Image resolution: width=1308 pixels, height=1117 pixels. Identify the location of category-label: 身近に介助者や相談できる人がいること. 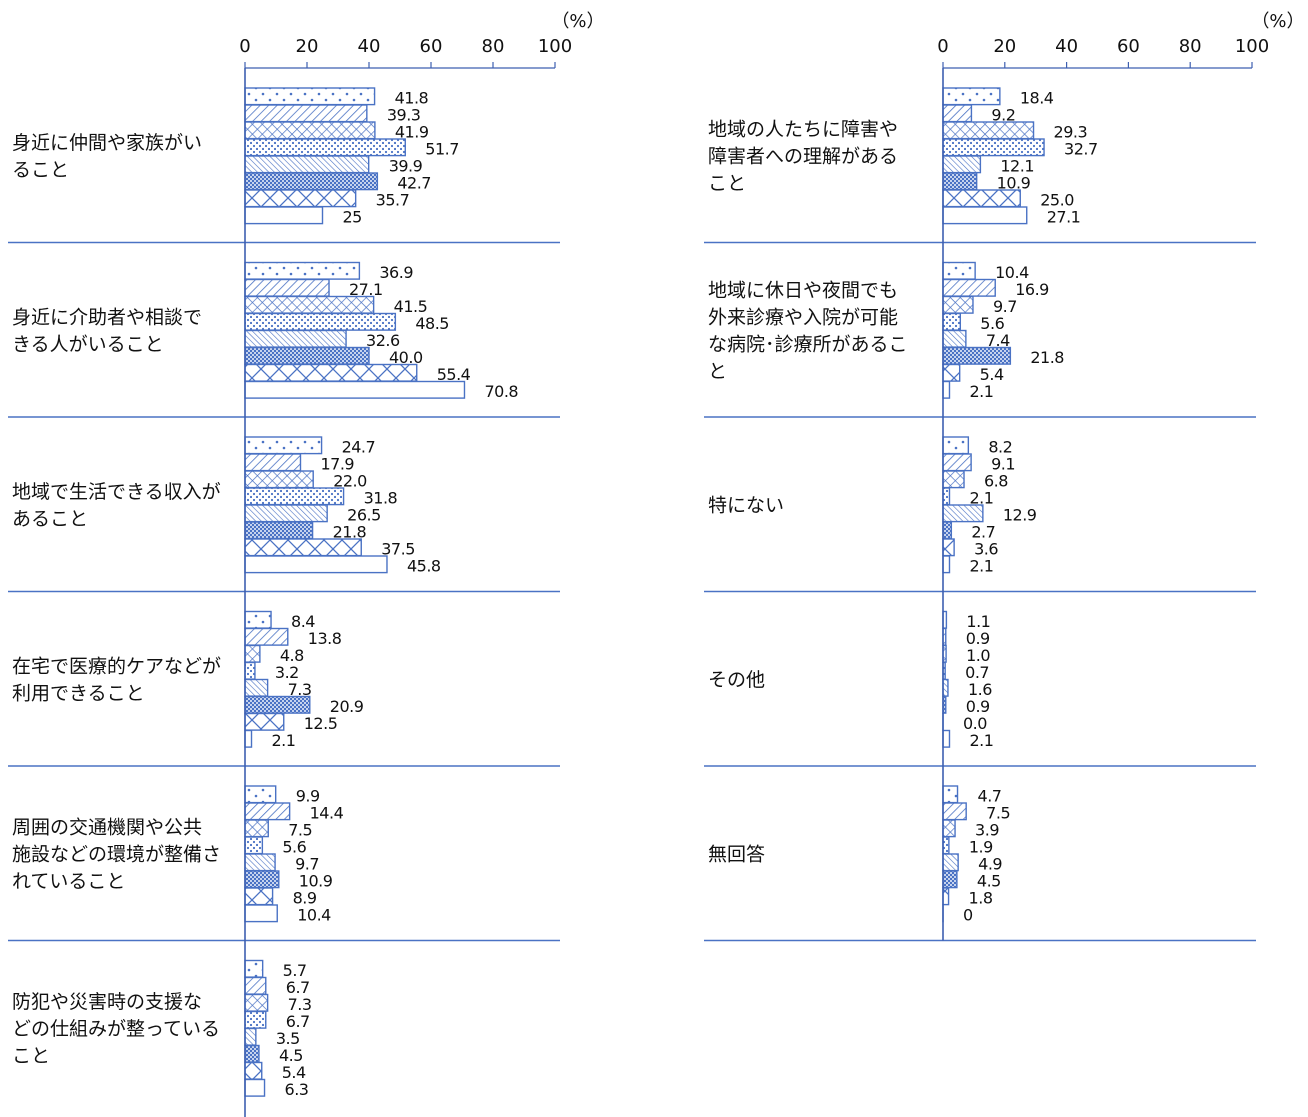
(107, 330).